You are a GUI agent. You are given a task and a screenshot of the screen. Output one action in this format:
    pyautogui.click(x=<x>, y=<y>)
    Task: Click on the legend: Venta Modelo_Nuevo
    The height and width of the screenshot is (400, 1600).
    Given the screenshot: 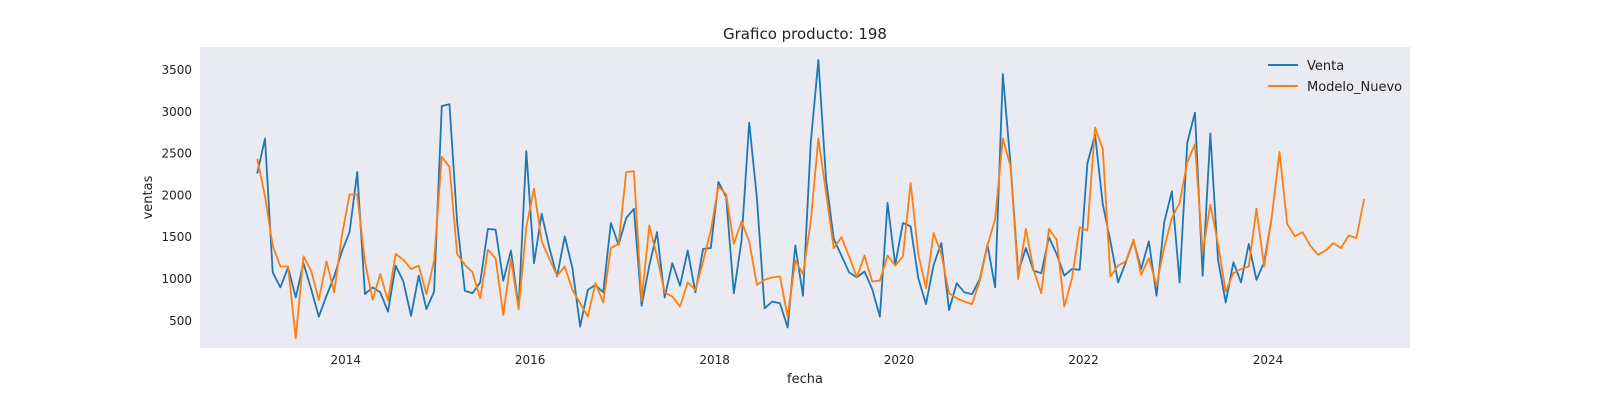 What is the action you would take?
    pyautogui.click(x=1335, y=77)
    